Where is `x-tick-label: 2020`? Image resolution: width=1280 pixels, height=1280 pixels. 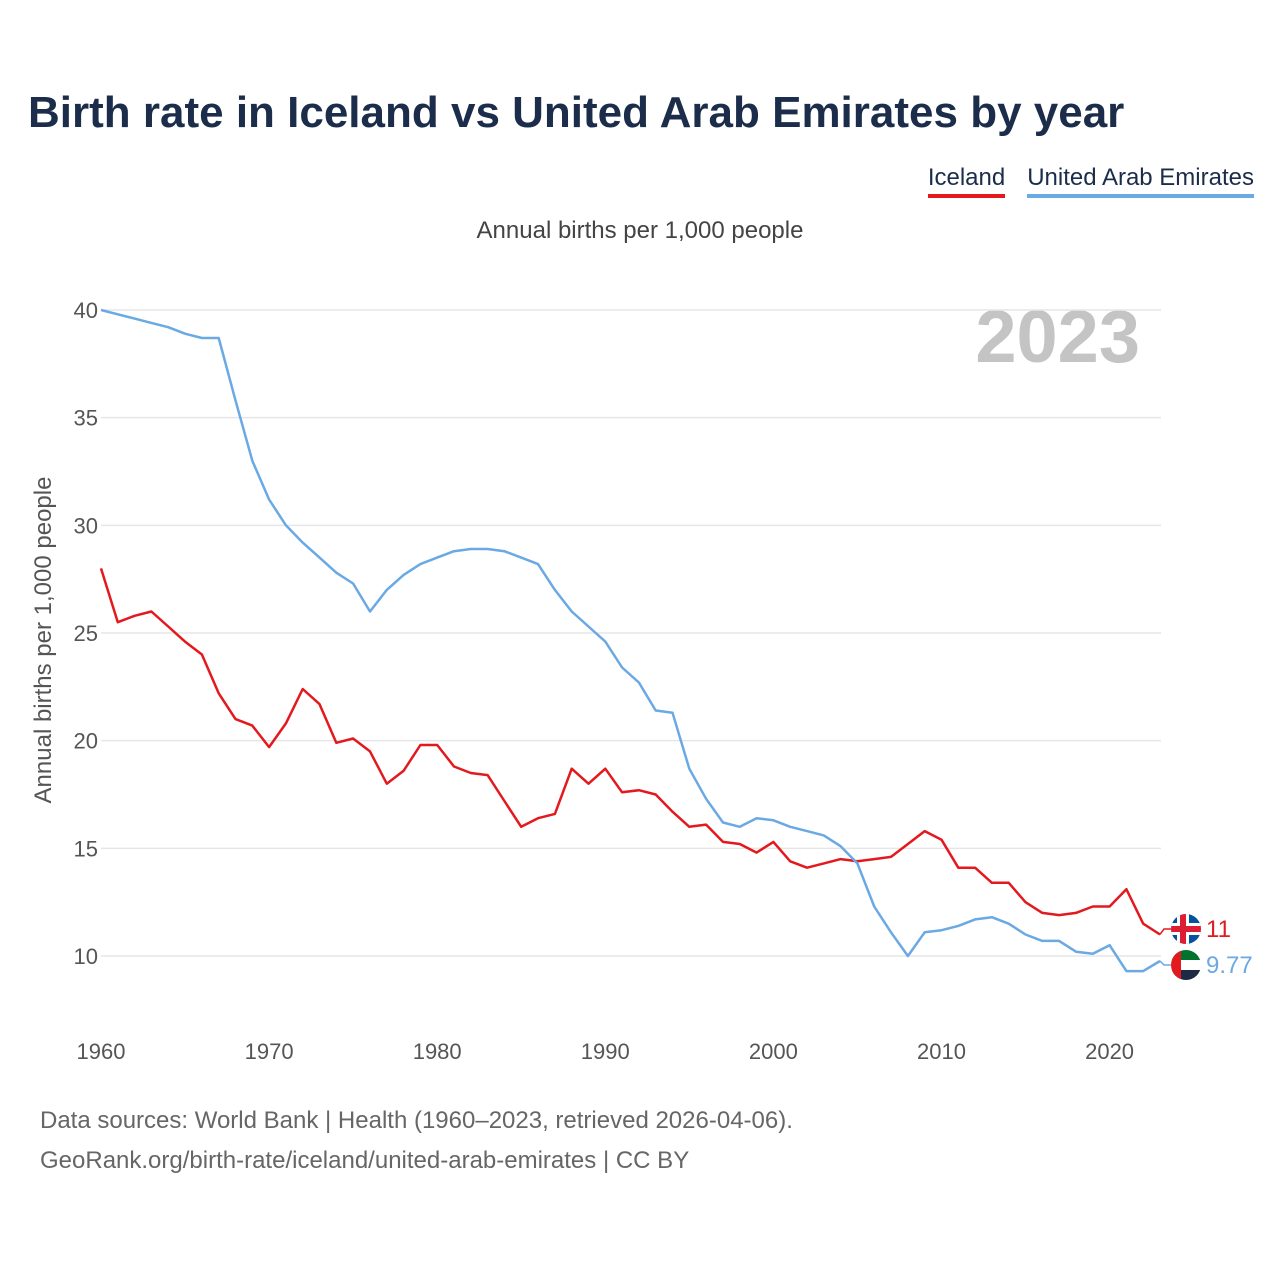 x-tick-label: 2020 is located at coordinates (1109, 1051).